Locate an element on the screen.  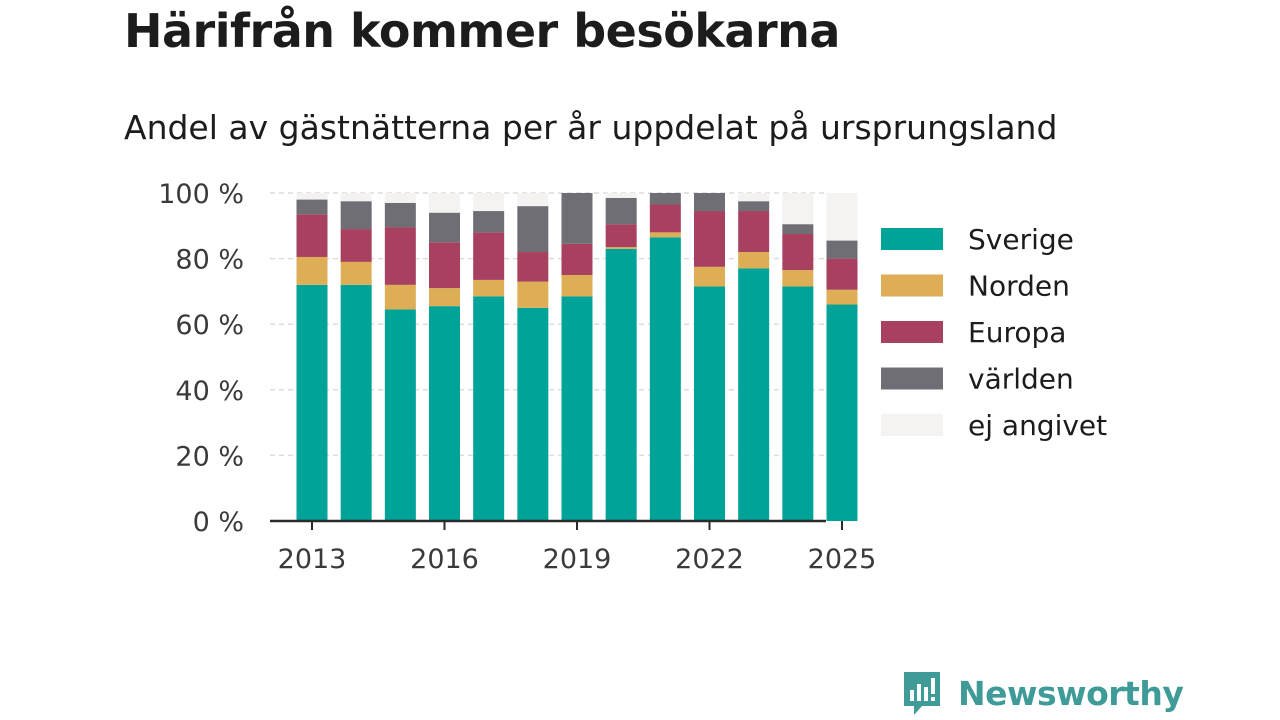
y-tick-label: 0 % is located at coordinates (218, 522).